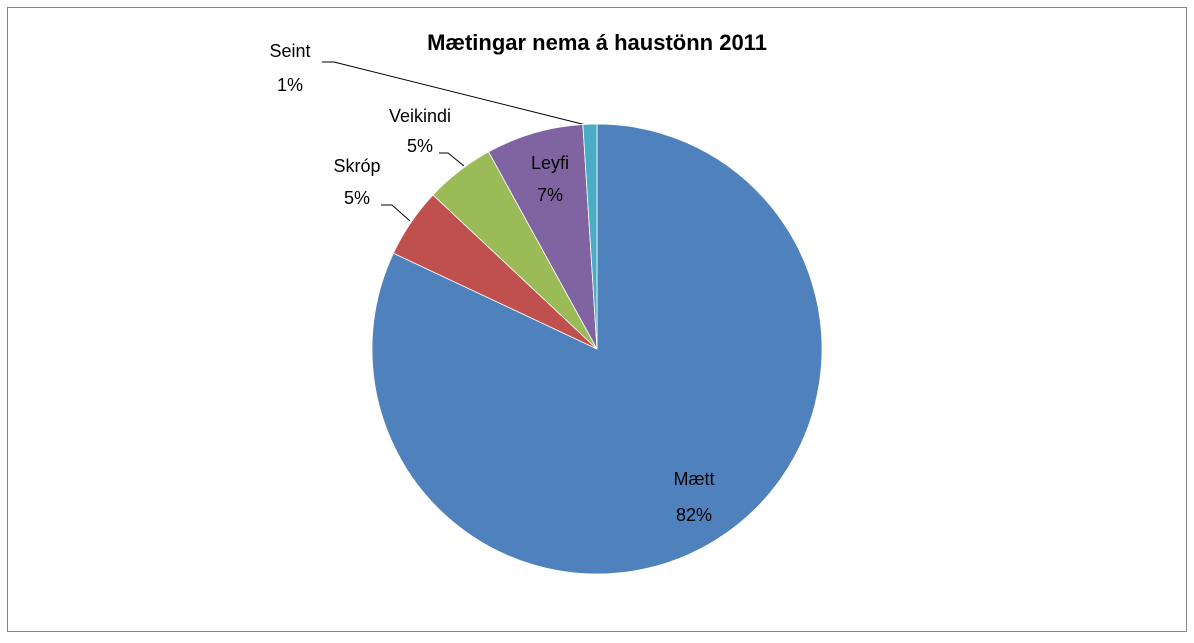 This screenshot has height=643, width=1194. Describe the element at coordinates (290, 85) in the screenshot. I see `value-label: 1%` at that location.